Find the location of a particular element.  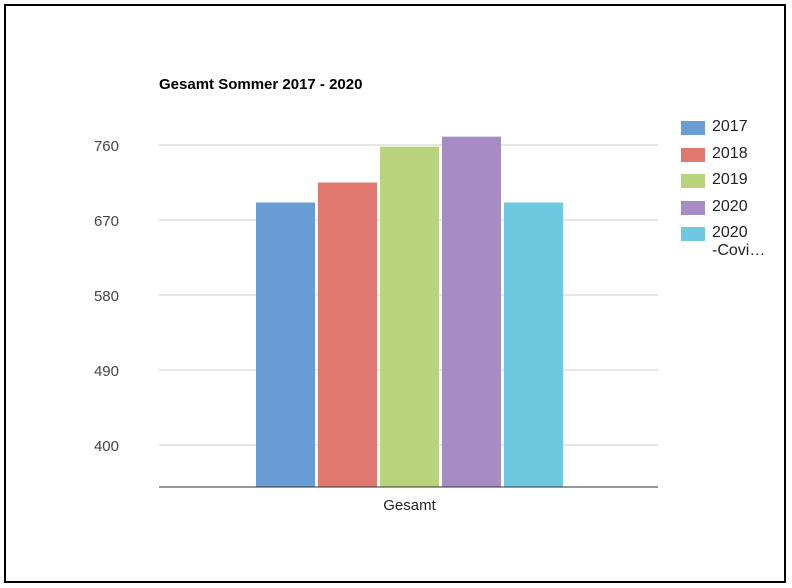

y-tick-label: 580 is located at coordinates (106, 296).